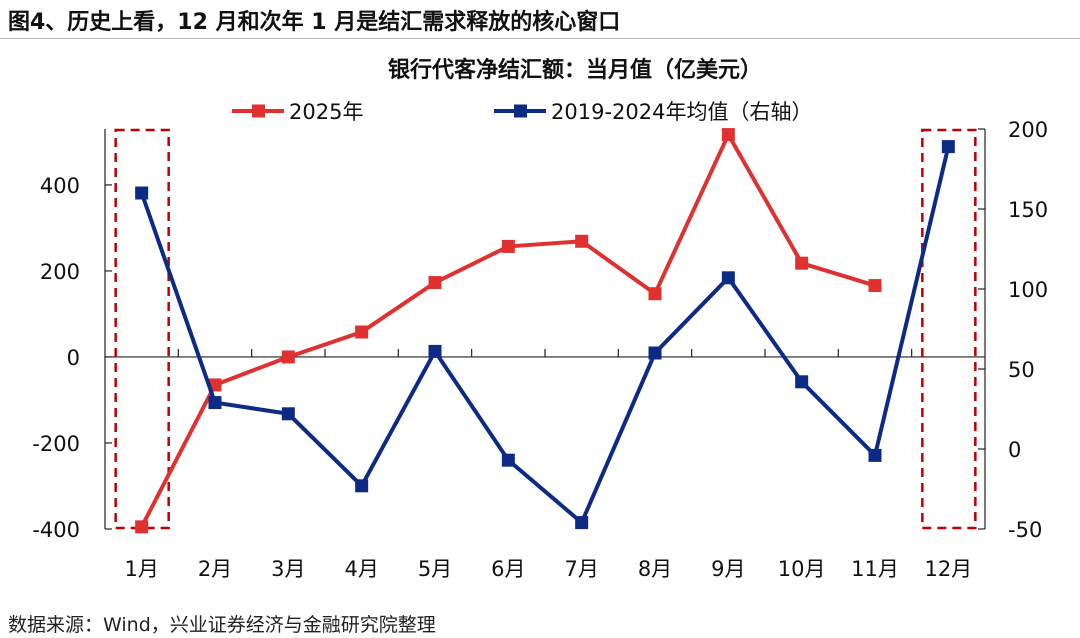  What do you see at coordinates (56, 530) in the screenshot?
I see `left-tick-label: -400` at bounding box center [56, 530].